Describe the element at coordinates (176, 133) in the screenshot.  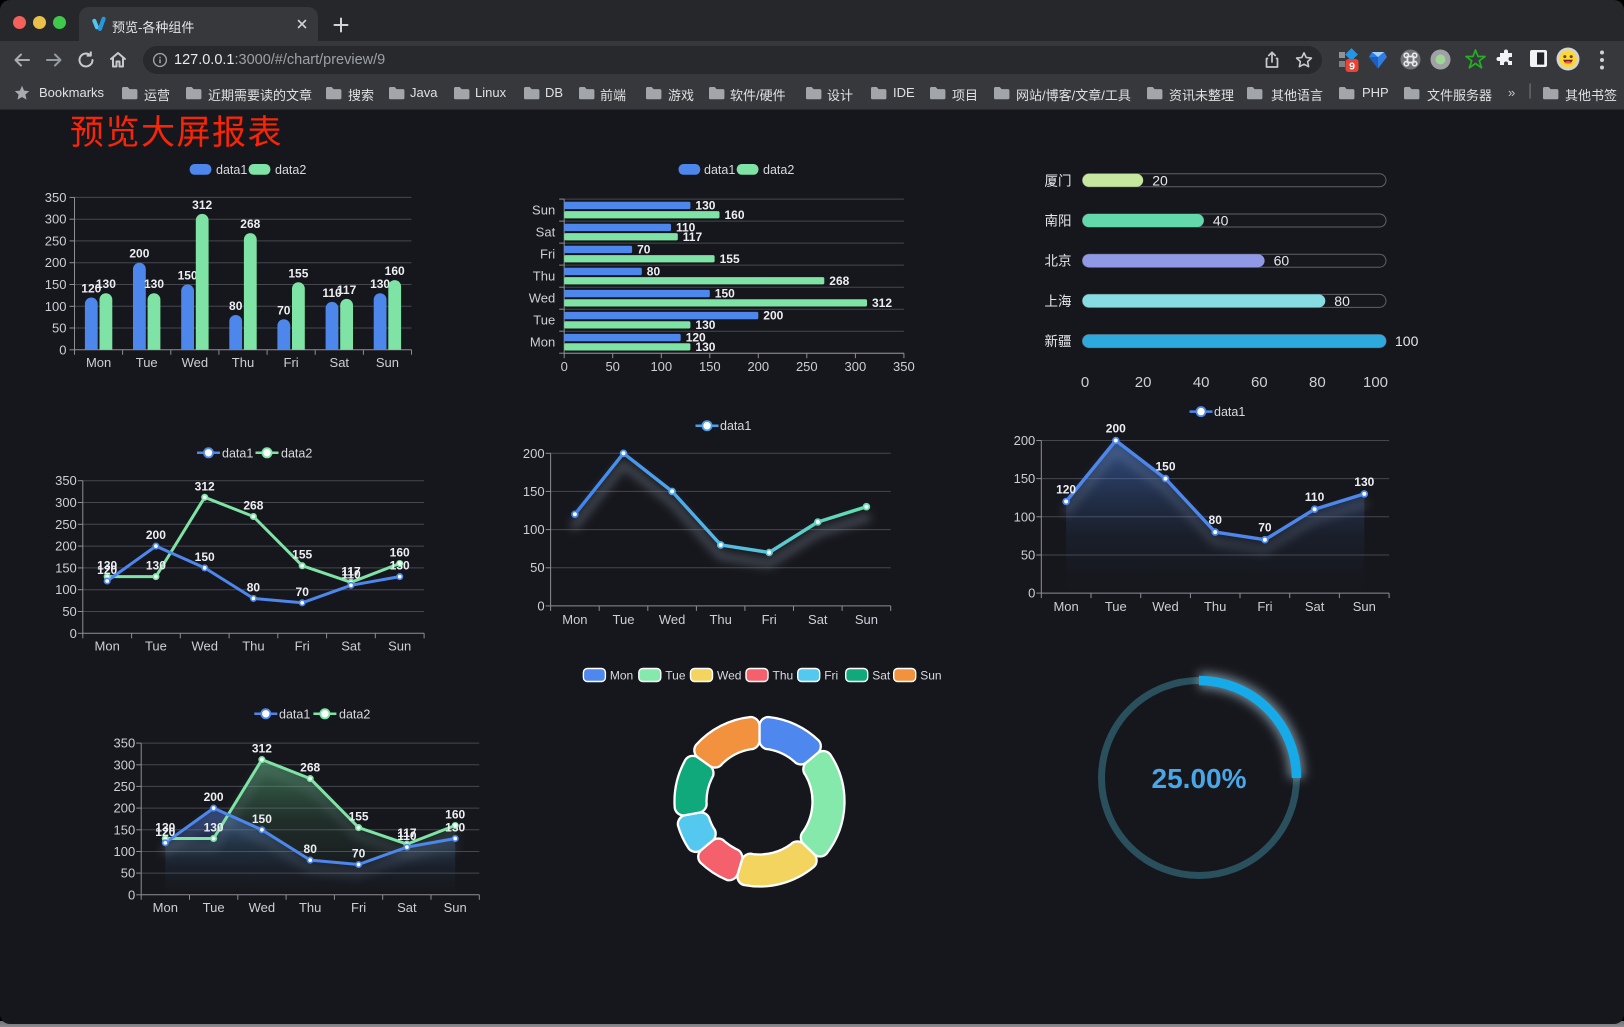
I see `svg-text: 预览大屏报表` at that location.